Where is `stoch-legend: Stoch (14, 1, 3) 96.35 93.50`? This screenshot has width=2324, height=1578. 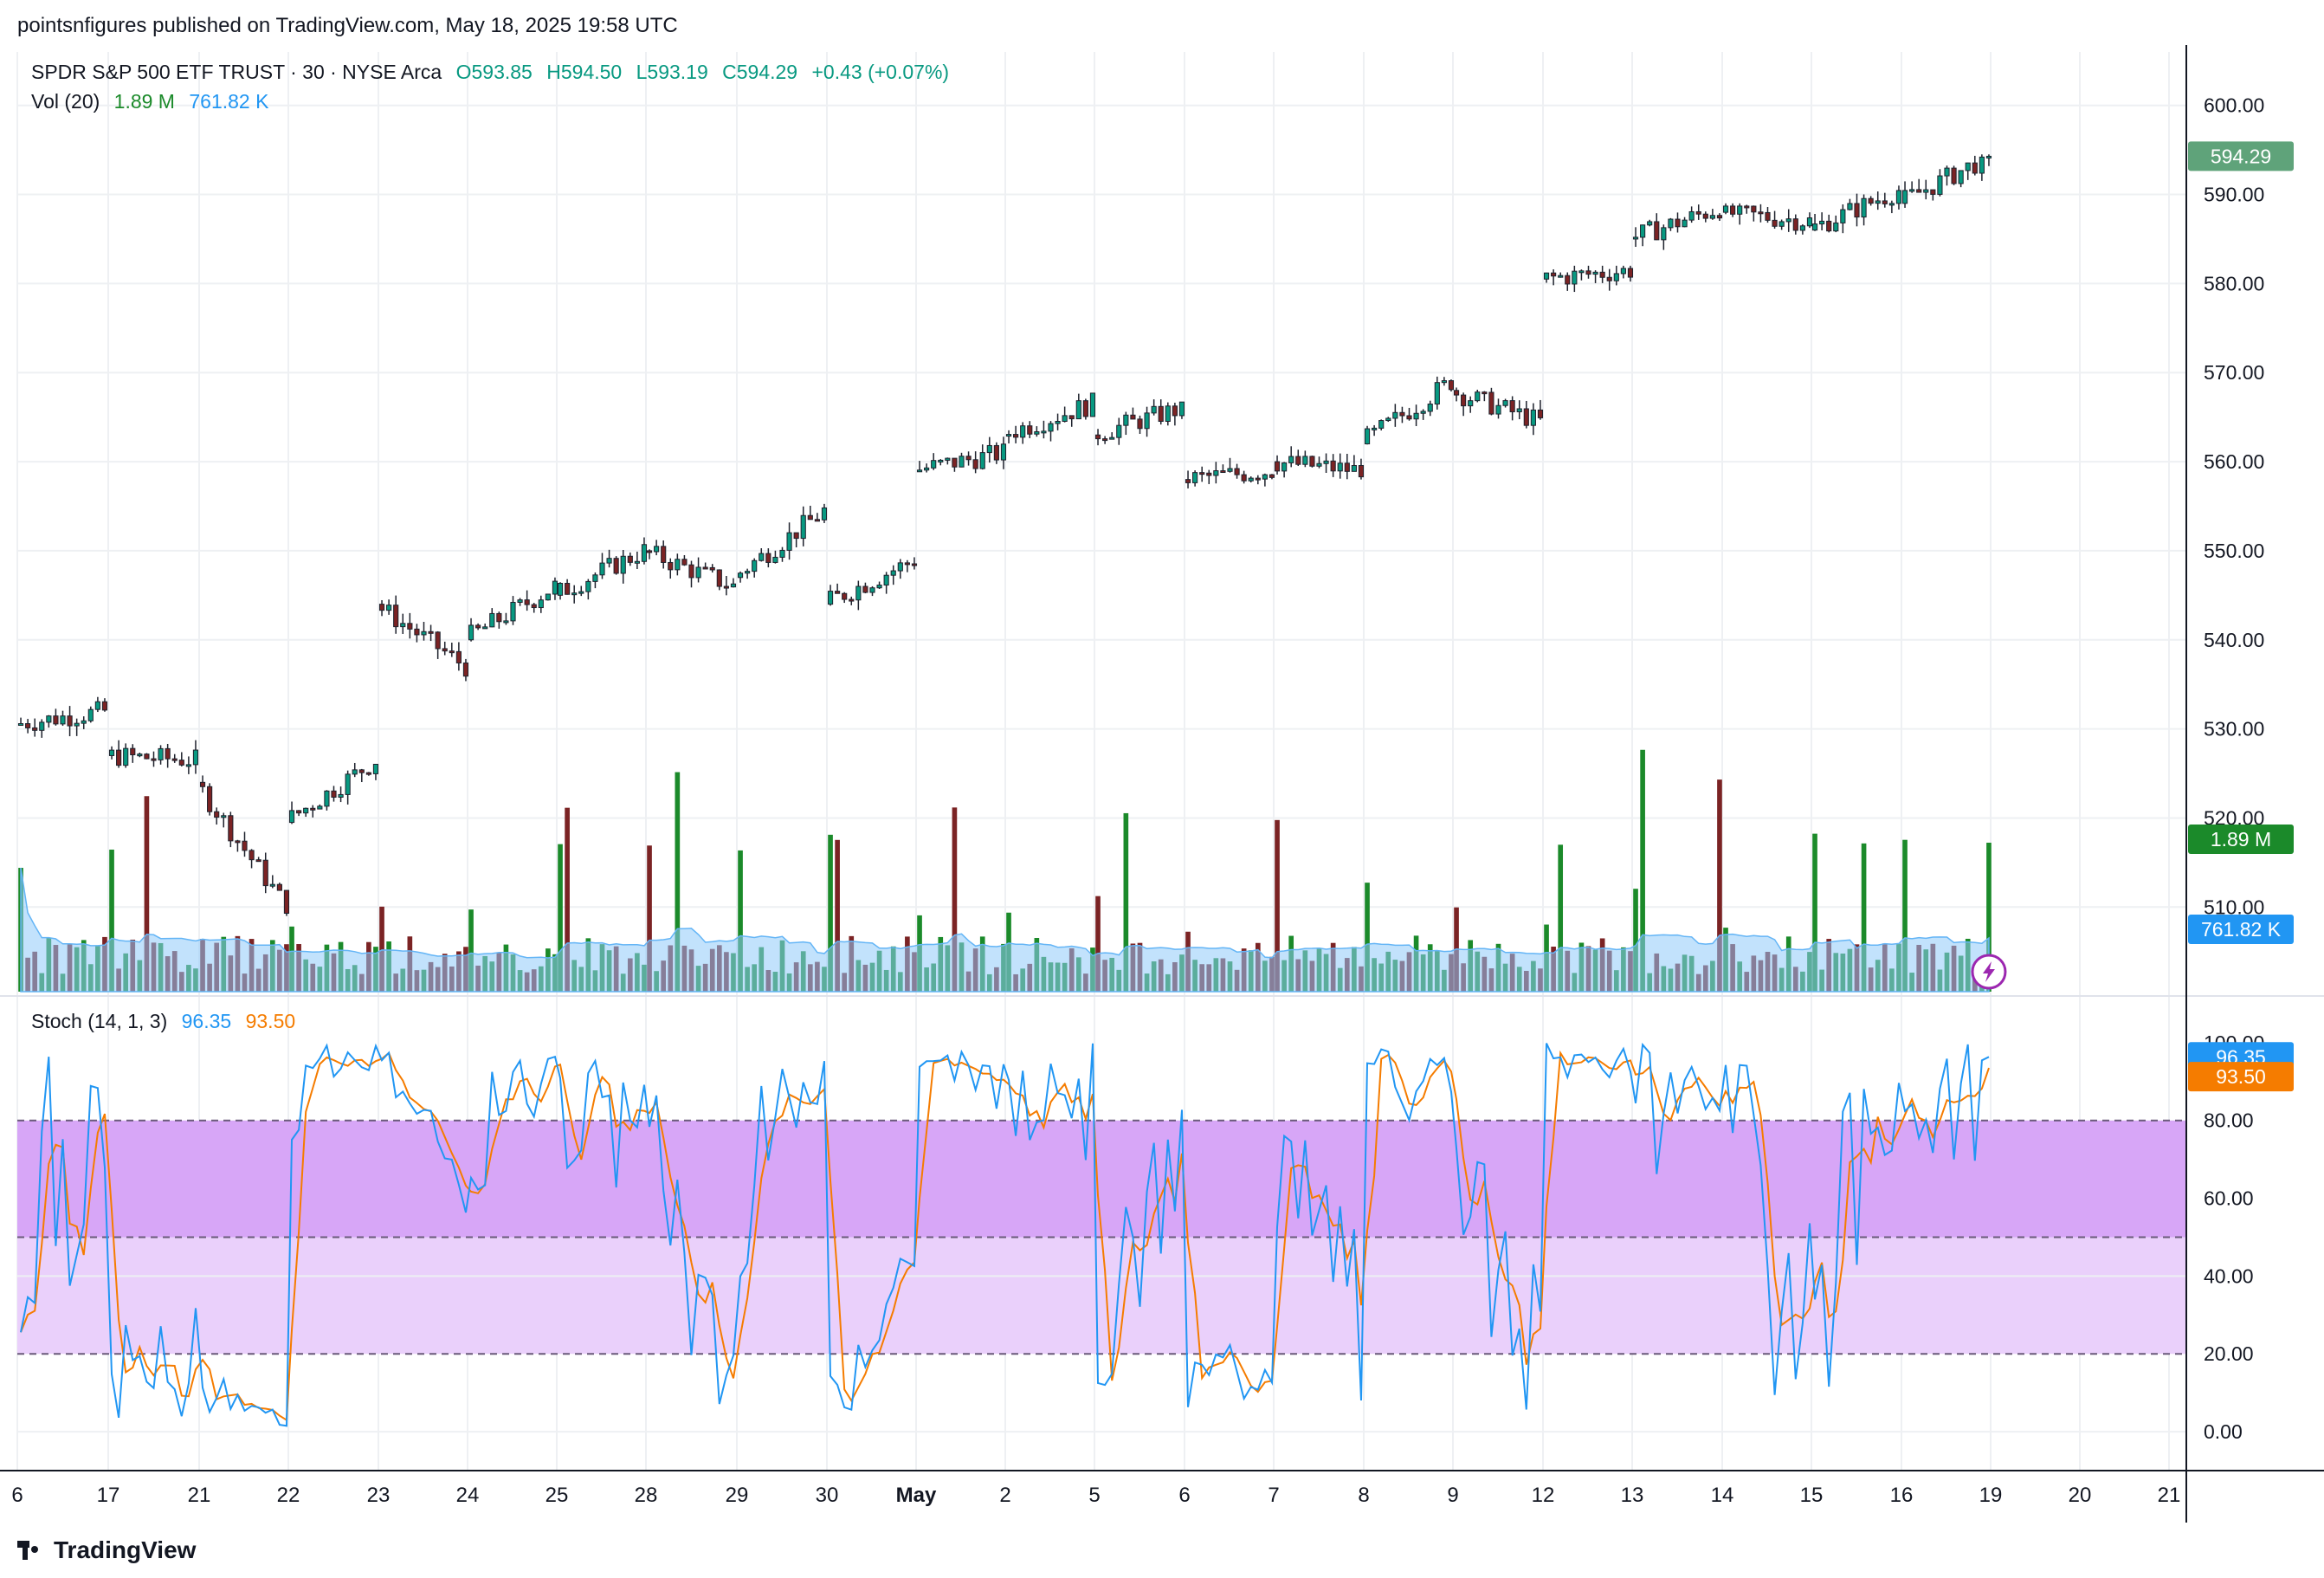
stoch-legend: Stoch (14, 1, 3) 96.35 93.50 is located at coordinates (168, 1021).